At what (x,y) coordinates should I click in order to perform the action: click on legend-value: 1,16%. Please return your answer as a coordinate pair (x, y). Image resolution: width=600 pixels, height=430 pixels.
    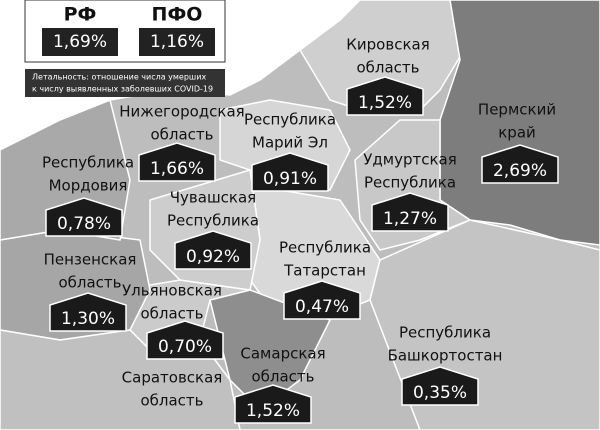
    Looking at the image, I should click on (177, 42).